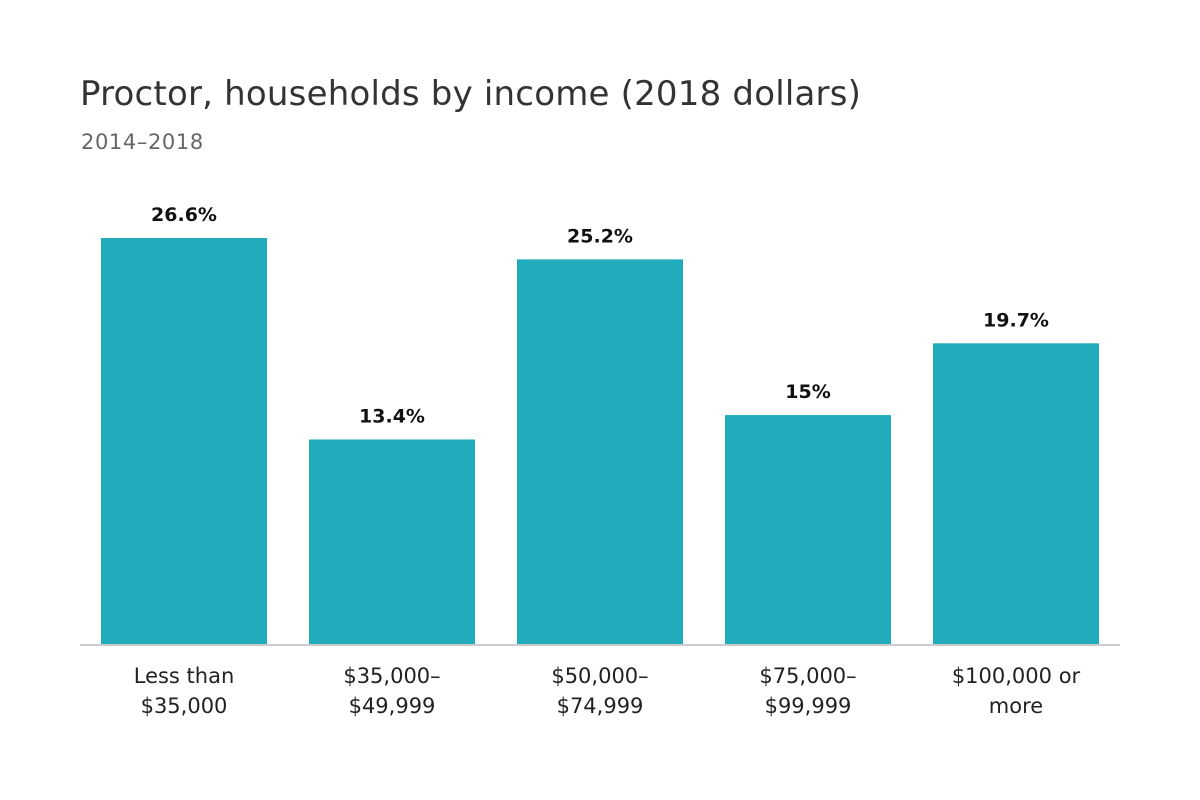 The image size is (1200, 800). Describe the element at coordinates (392, 706) in the screenshot. I see `x-tick-label-2-line-2: $49,999` at that location.